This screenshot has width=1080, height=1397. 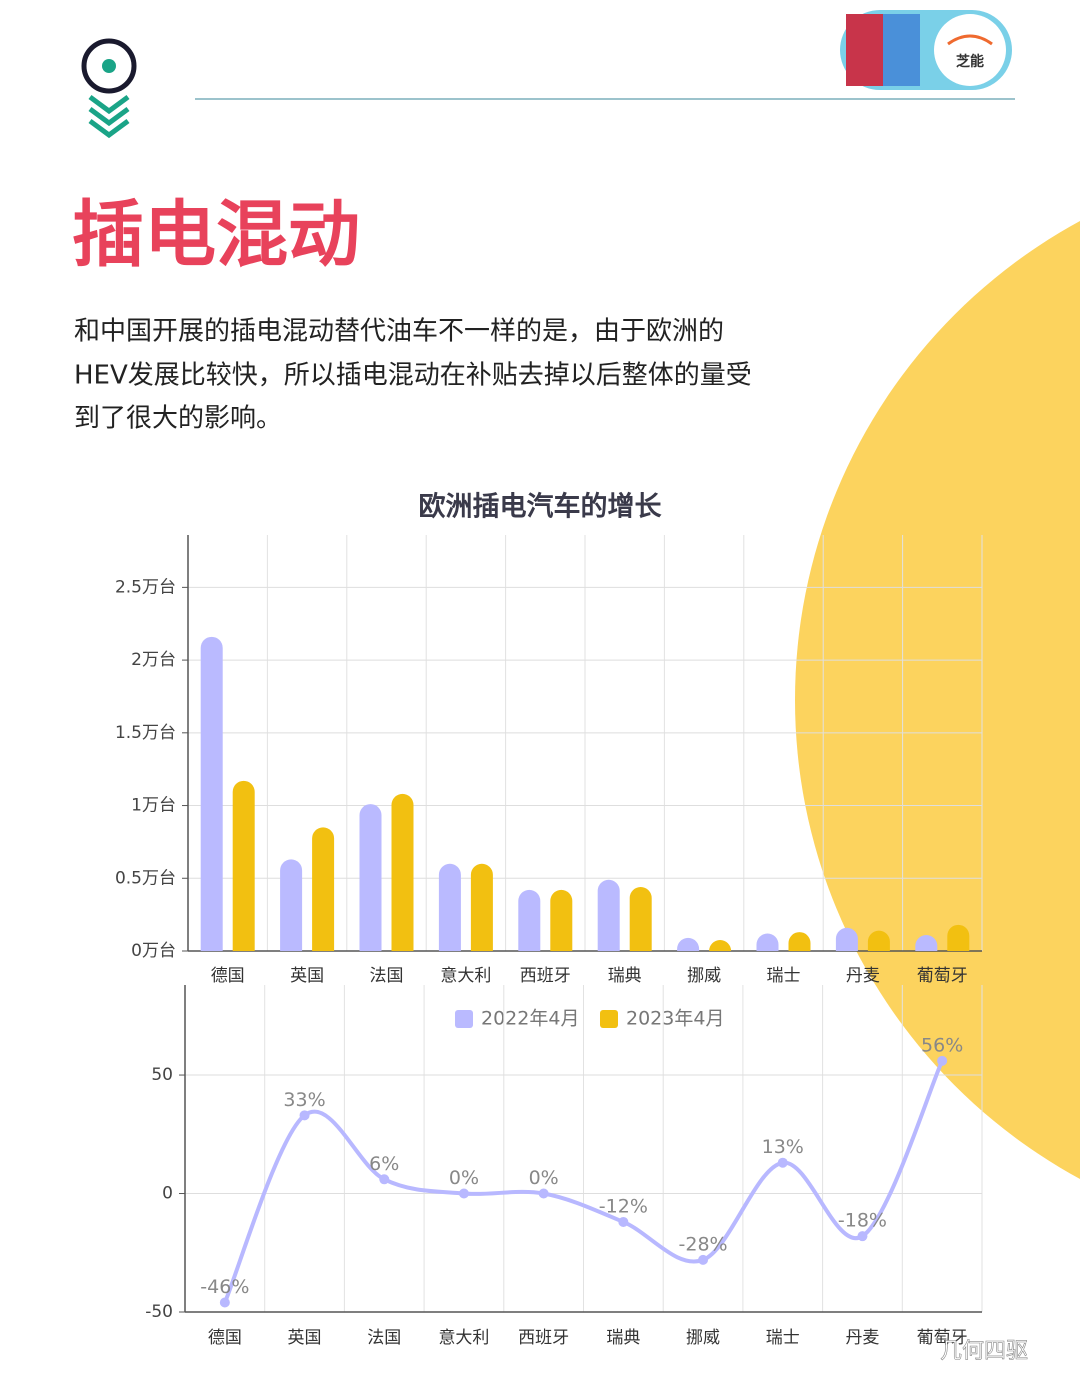 I want to click on legend-label: 2022年4月, so click(x=530, y=1019).